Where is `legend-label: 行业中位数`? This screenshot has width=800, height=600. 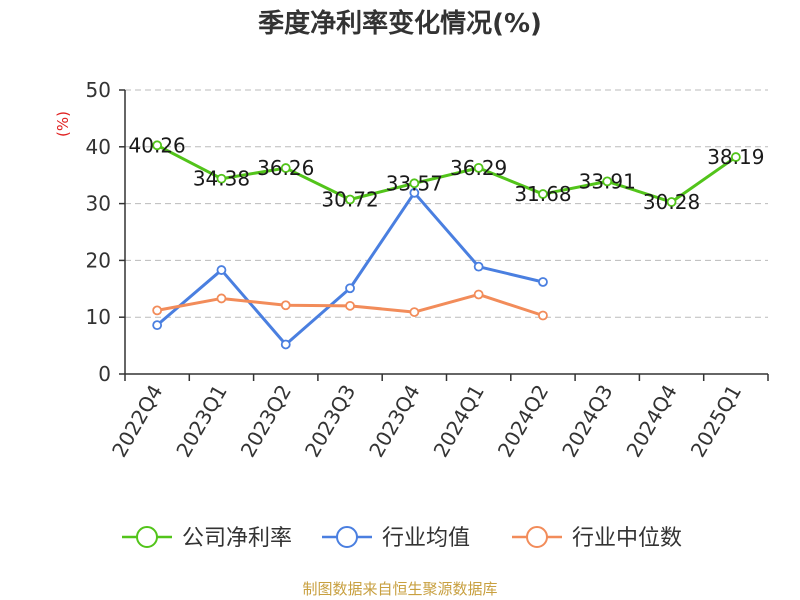 legend-label: 行业中位数 is located at coordinates (627, 538).